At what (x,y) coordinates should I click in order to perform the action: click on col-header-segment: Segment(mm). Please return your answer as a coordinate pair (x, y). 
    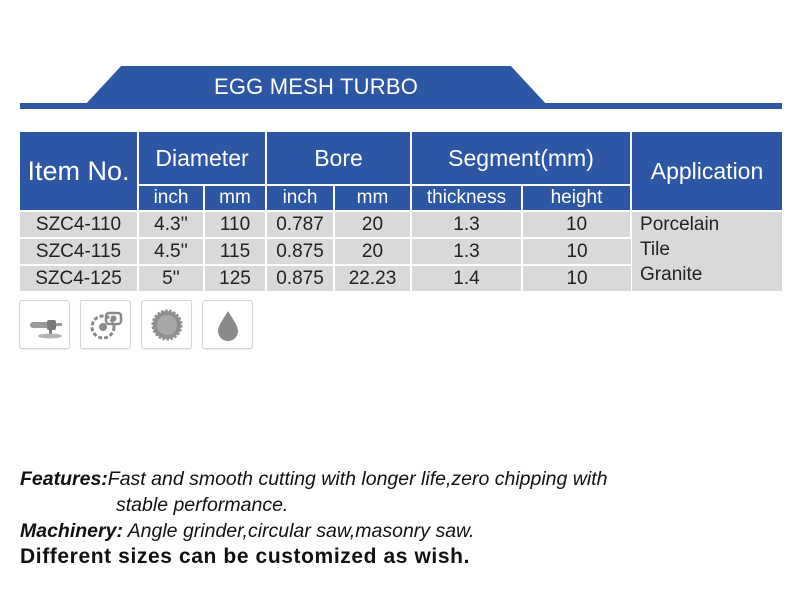
    Looking at the image, I should click on (522, 158).